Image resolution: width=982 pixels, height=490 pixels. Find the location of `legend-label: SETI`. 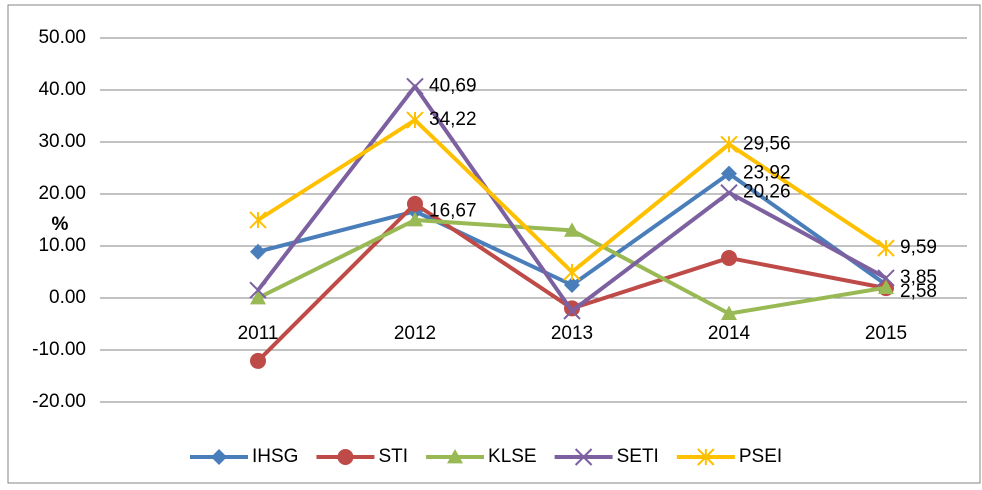

legend-label: SETI is located at coordinates (638, 456).